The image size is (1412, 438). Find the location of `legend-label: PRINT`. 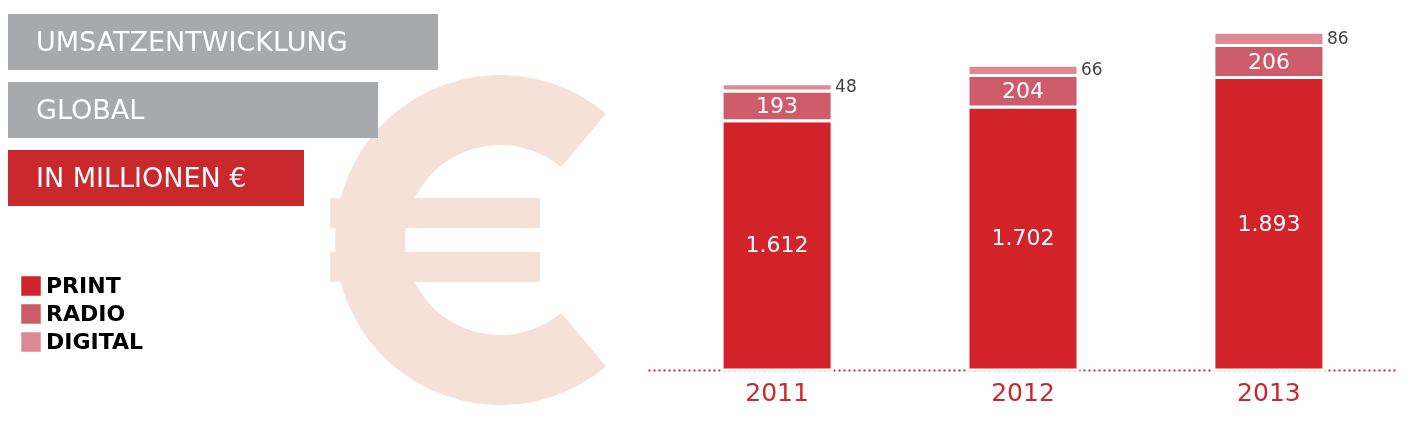

legend-label: PRINT is located at coordinates (83, 285).